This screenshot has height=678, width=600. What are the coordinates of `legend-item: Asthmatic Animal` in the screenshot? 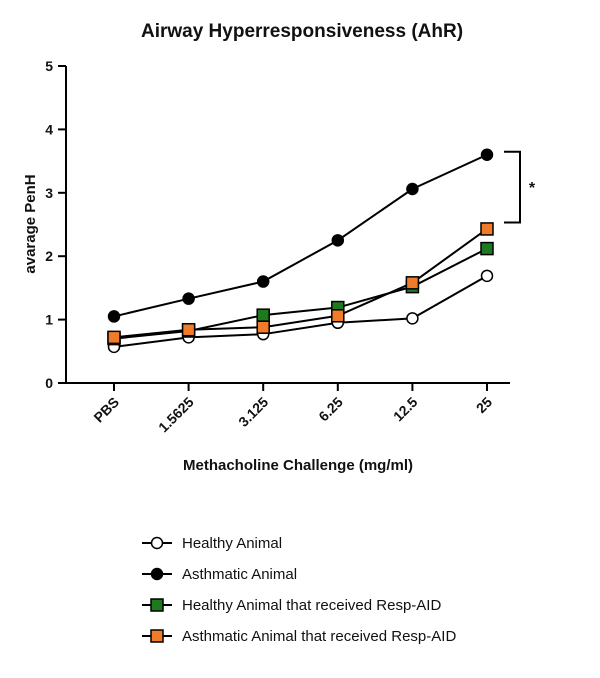 It's located at (219, 574).